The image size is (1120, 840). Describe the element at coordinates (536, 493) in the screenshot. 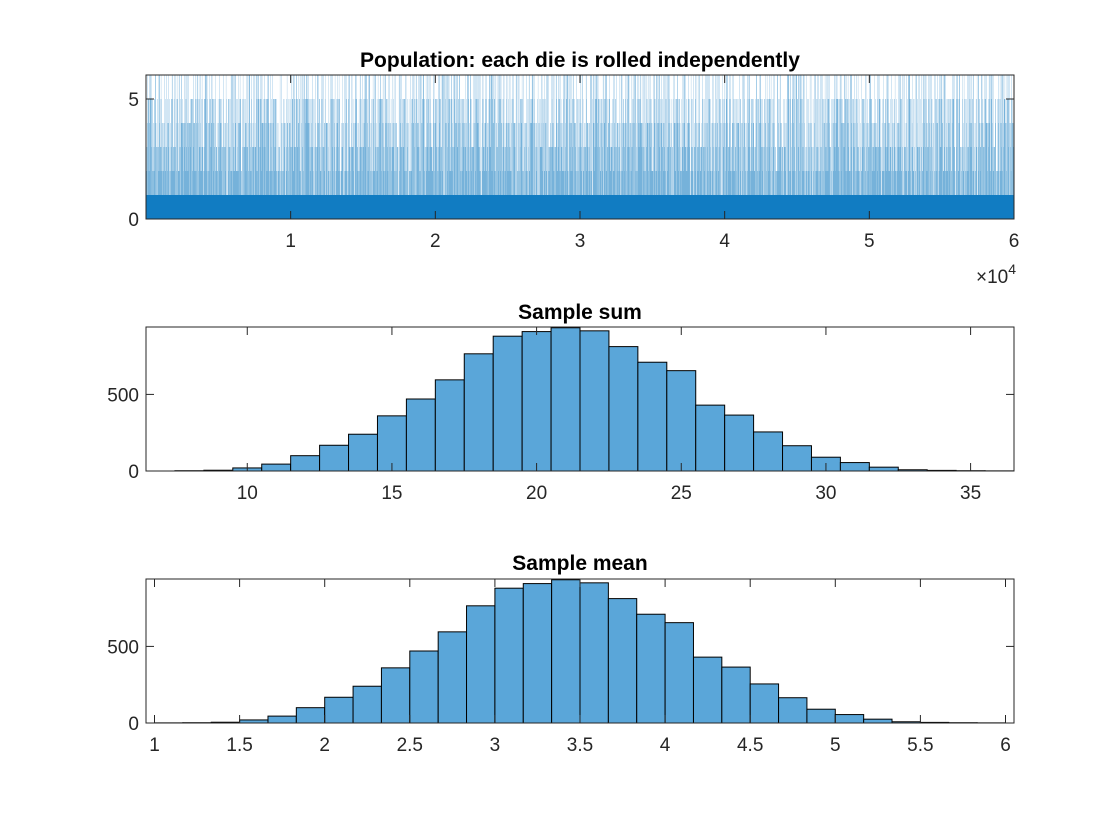

I see `sample-sum-x-tick-label: 20` at that location.